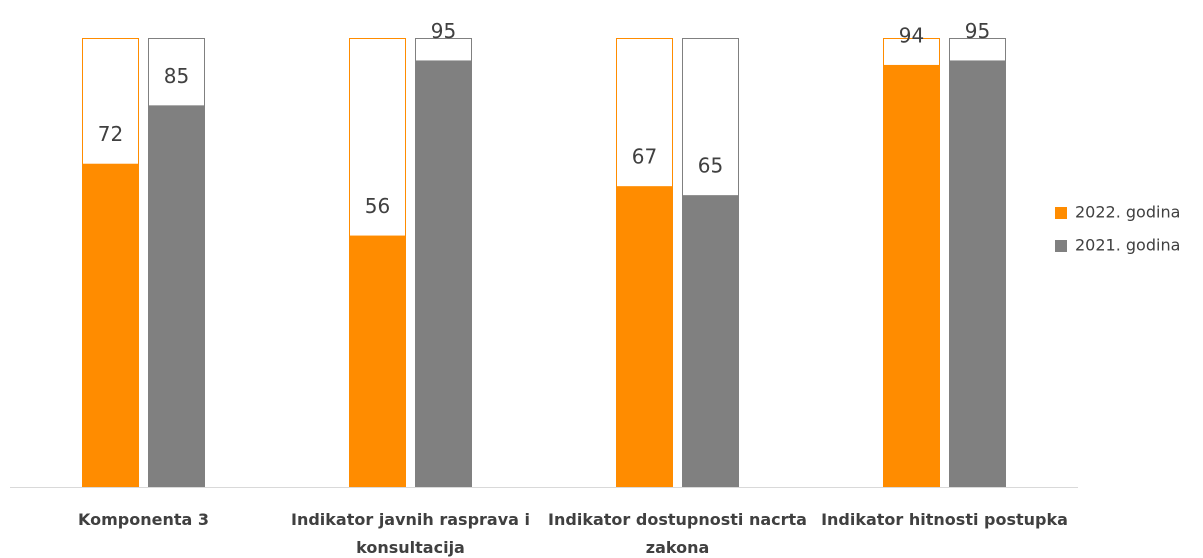 The image size is (1203, 558). What do you see at coordinates (710, 166) in the screenshot?
I see `data-label: 65` at bounding box center [710, 166].